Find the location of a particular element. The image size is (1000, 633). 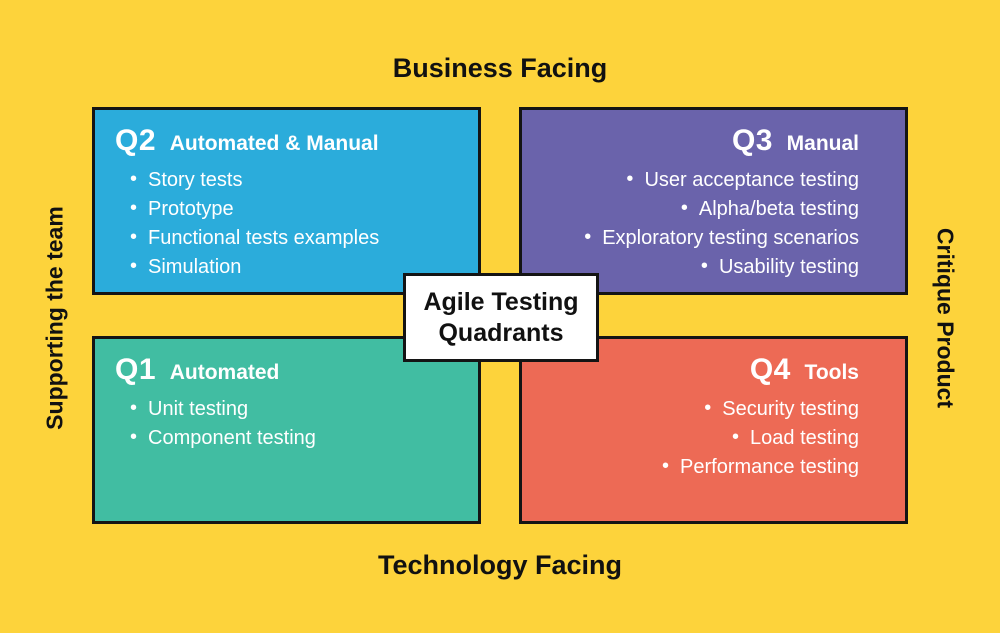

quadrant-q2-heading: Q2 Automated & Manual is located at coordinates (286, 142).